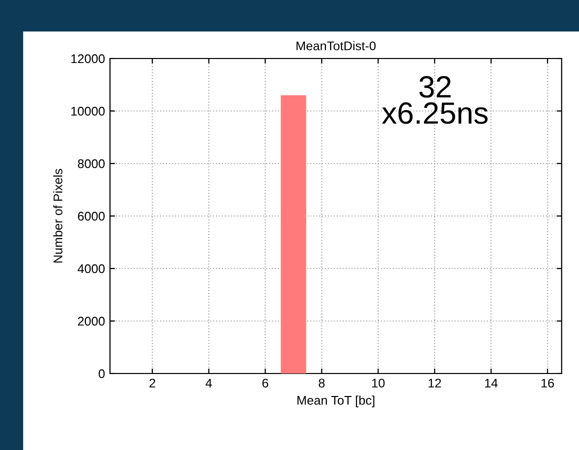 This screenshot has width=579, height=450. What do you see at coordinates (491, 383) in the screenshot?
I see `x-tick-label: 14` at bounding box center [491, 383].